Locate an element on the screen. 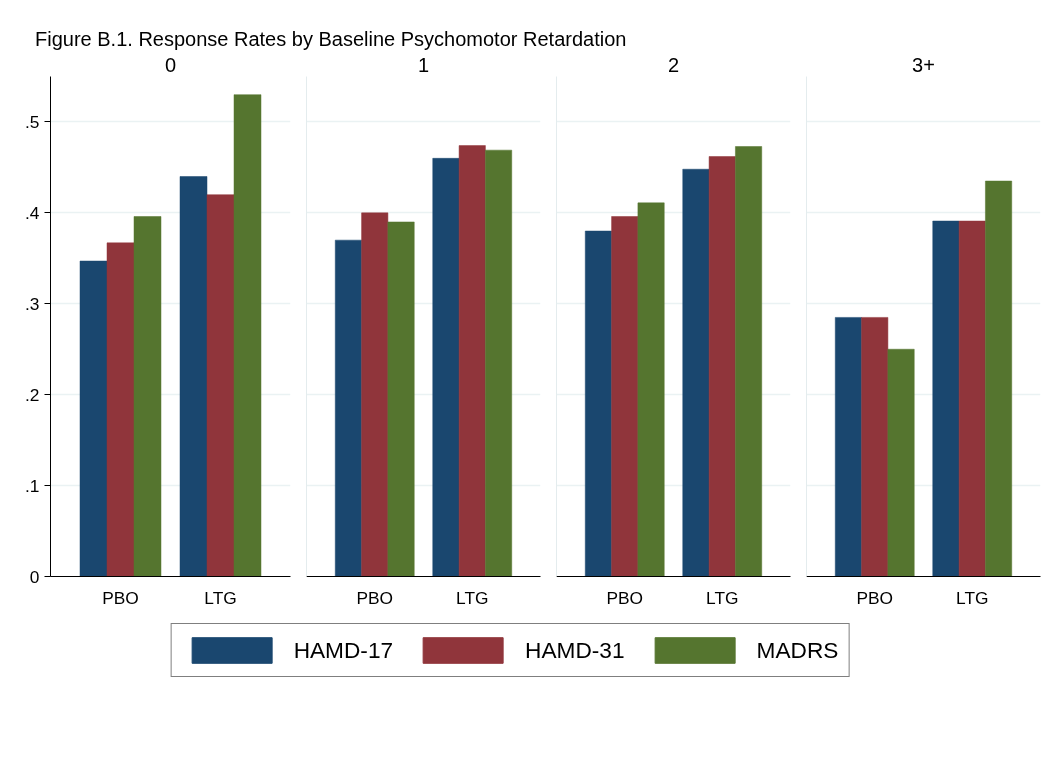 The width and height of the screenshot is (1053, 770). y-tick-label: .3 is located at coordinates (32, 303).